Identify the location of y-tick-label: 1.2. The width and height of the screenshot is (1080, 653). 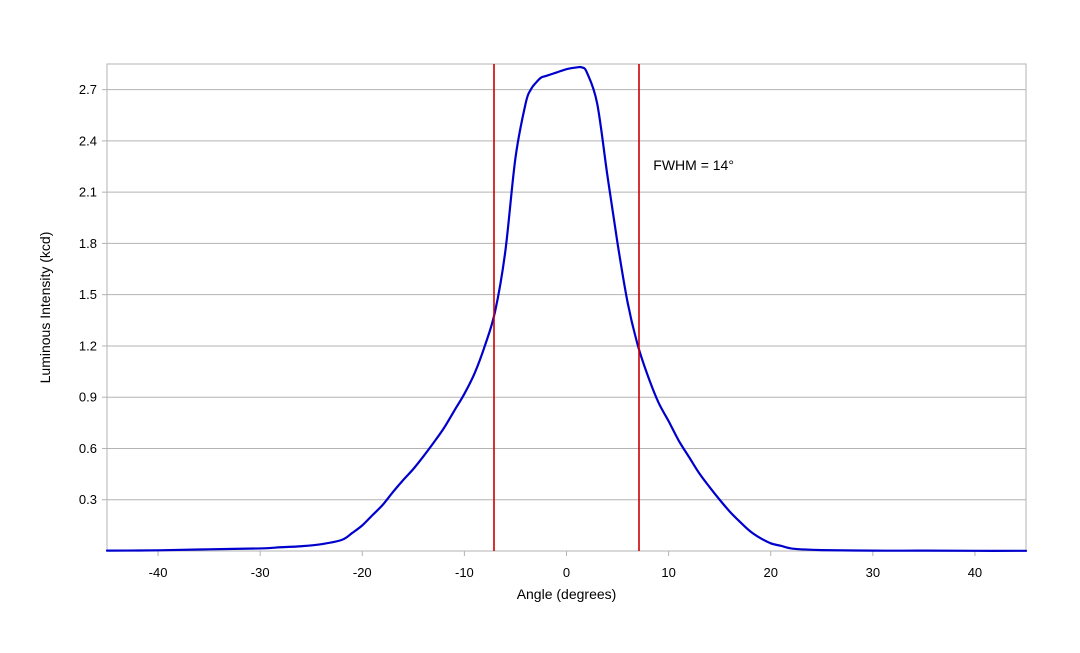
(88, 345).